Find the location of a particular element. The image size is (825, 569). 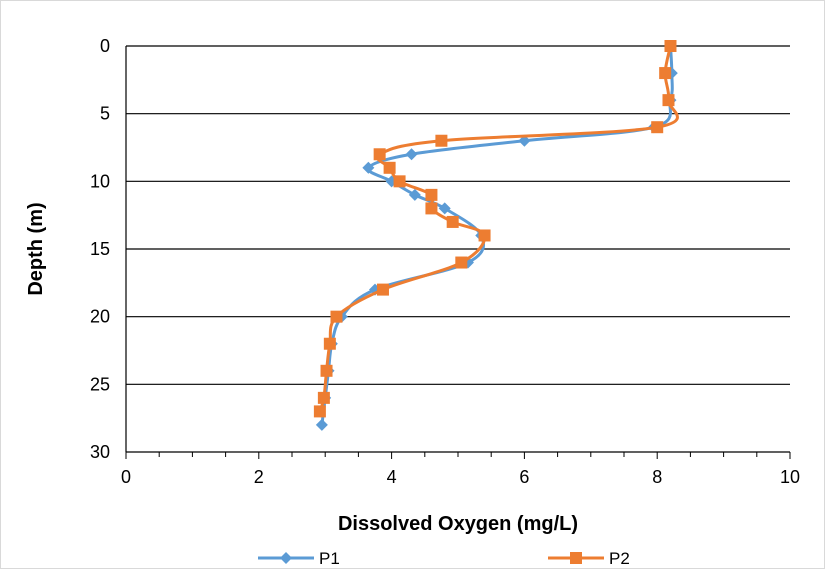

y-tick-label-0: 0 is located at coordinates (105, 46).